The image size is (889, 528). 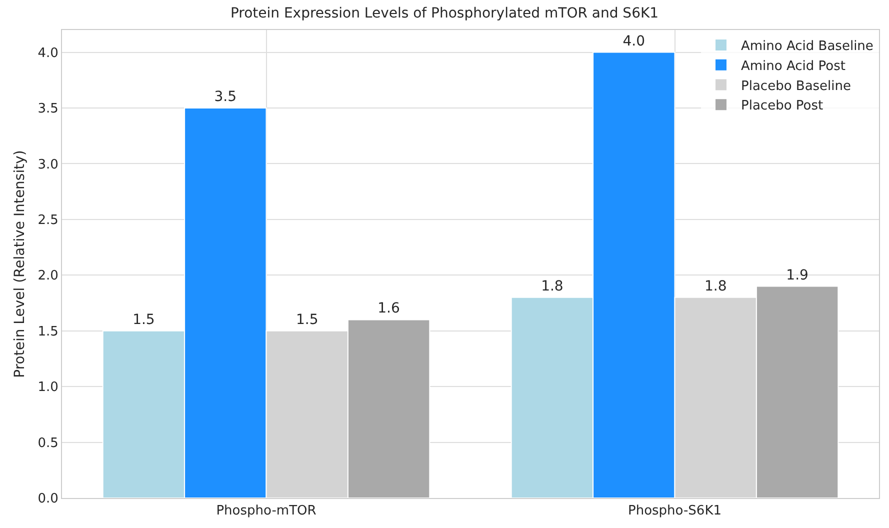 What do you see at coordinates (266, 511) in the screenshot?
I see `x-tick-label: Phospho-mTOR` at bounding box center [266, 511].